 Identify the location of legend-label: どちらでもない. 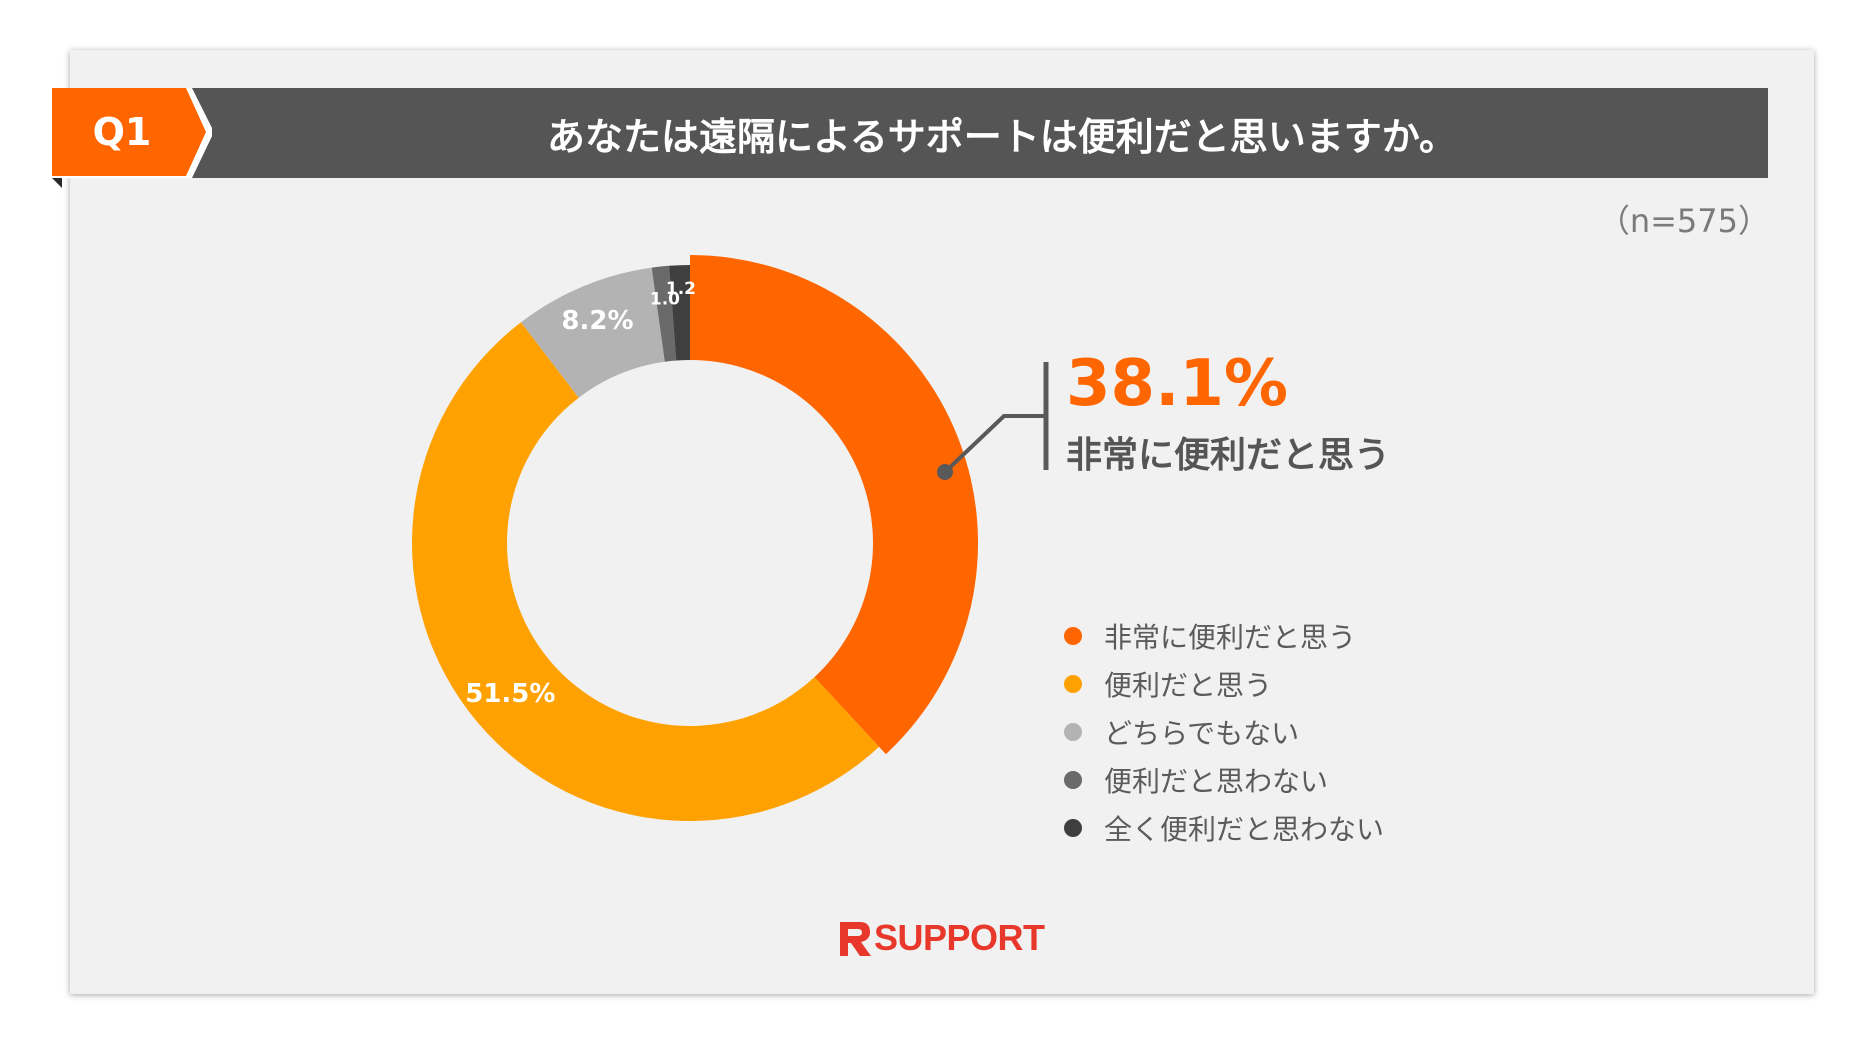
(1202, 733).